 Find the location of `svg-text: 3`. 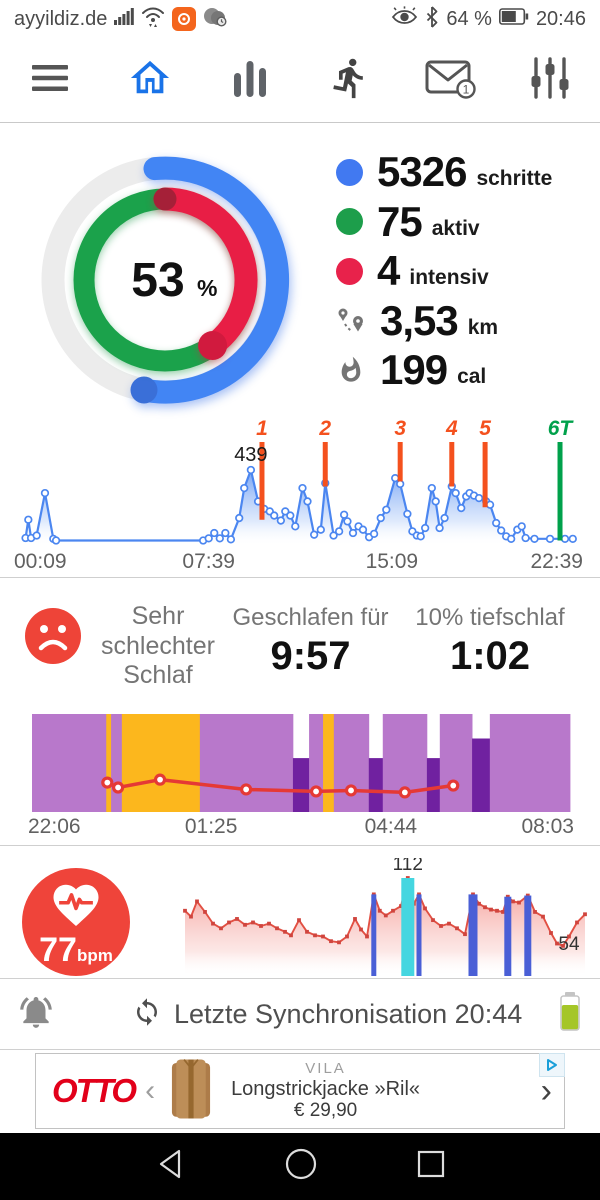

svg-text: 3 is located at coordinates (400, 428).